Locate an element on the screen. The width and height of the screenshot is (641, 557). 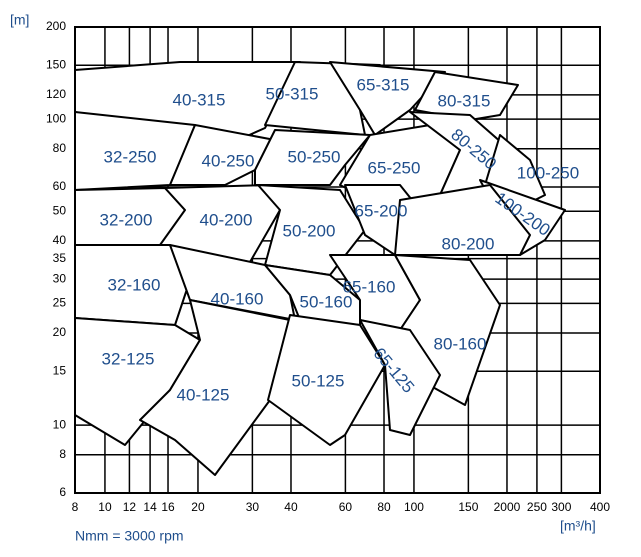
region-label: 40-160 is located at coordinates (237, 298).